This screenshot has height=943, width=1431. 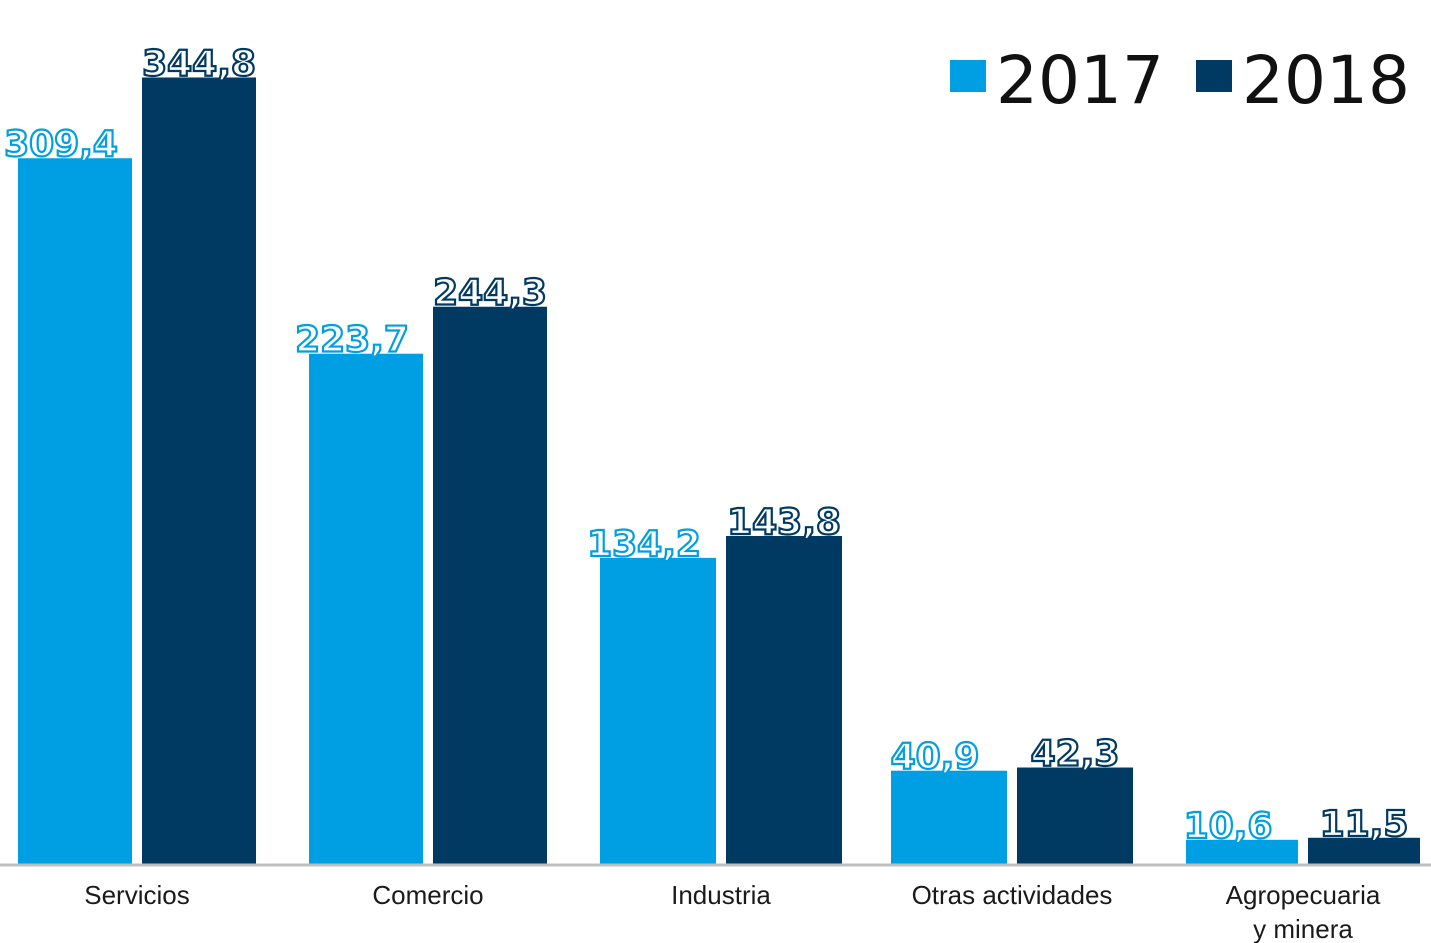 I want to click on category-label-1: Comercio, so click(x=427, y=895).